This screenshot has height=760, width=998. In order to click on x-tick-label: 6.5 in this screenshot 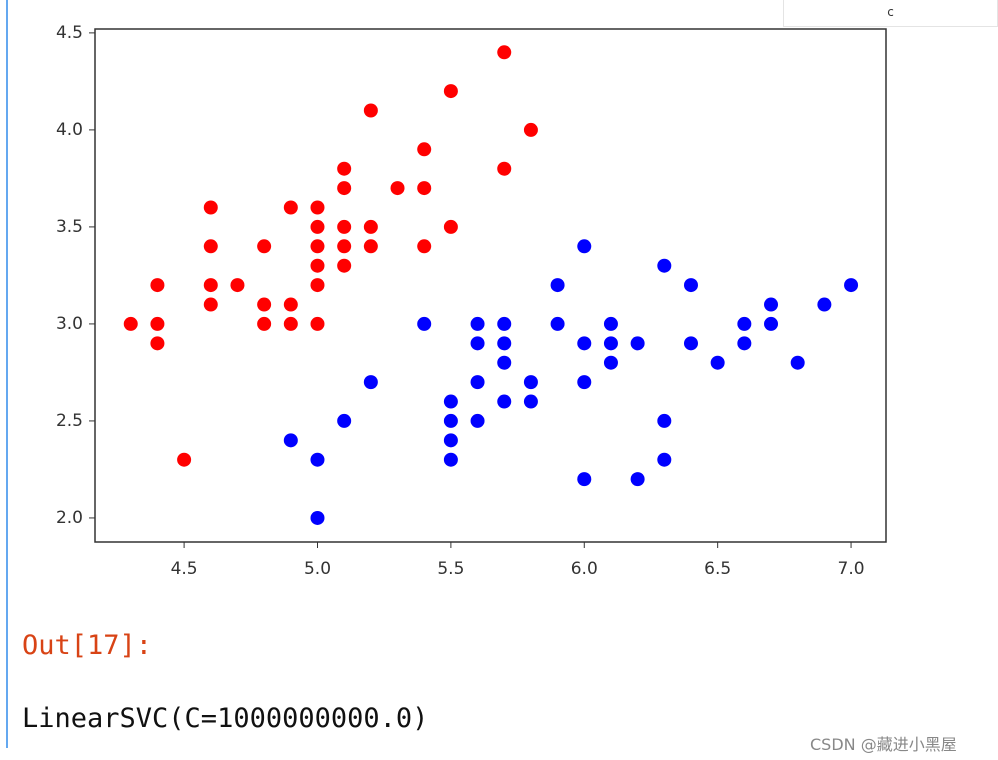, I will do `click(717, 569)`.